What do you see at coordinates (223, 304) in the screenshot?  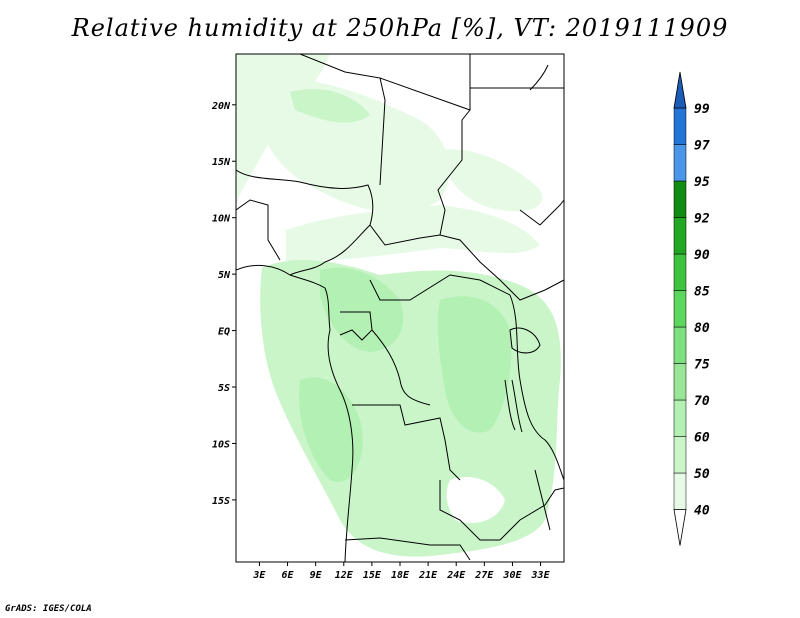 I see `latitude-axis: 20N 15N 10N 5N EQ 5S 10S 15S` at bounding box center [223, 304].